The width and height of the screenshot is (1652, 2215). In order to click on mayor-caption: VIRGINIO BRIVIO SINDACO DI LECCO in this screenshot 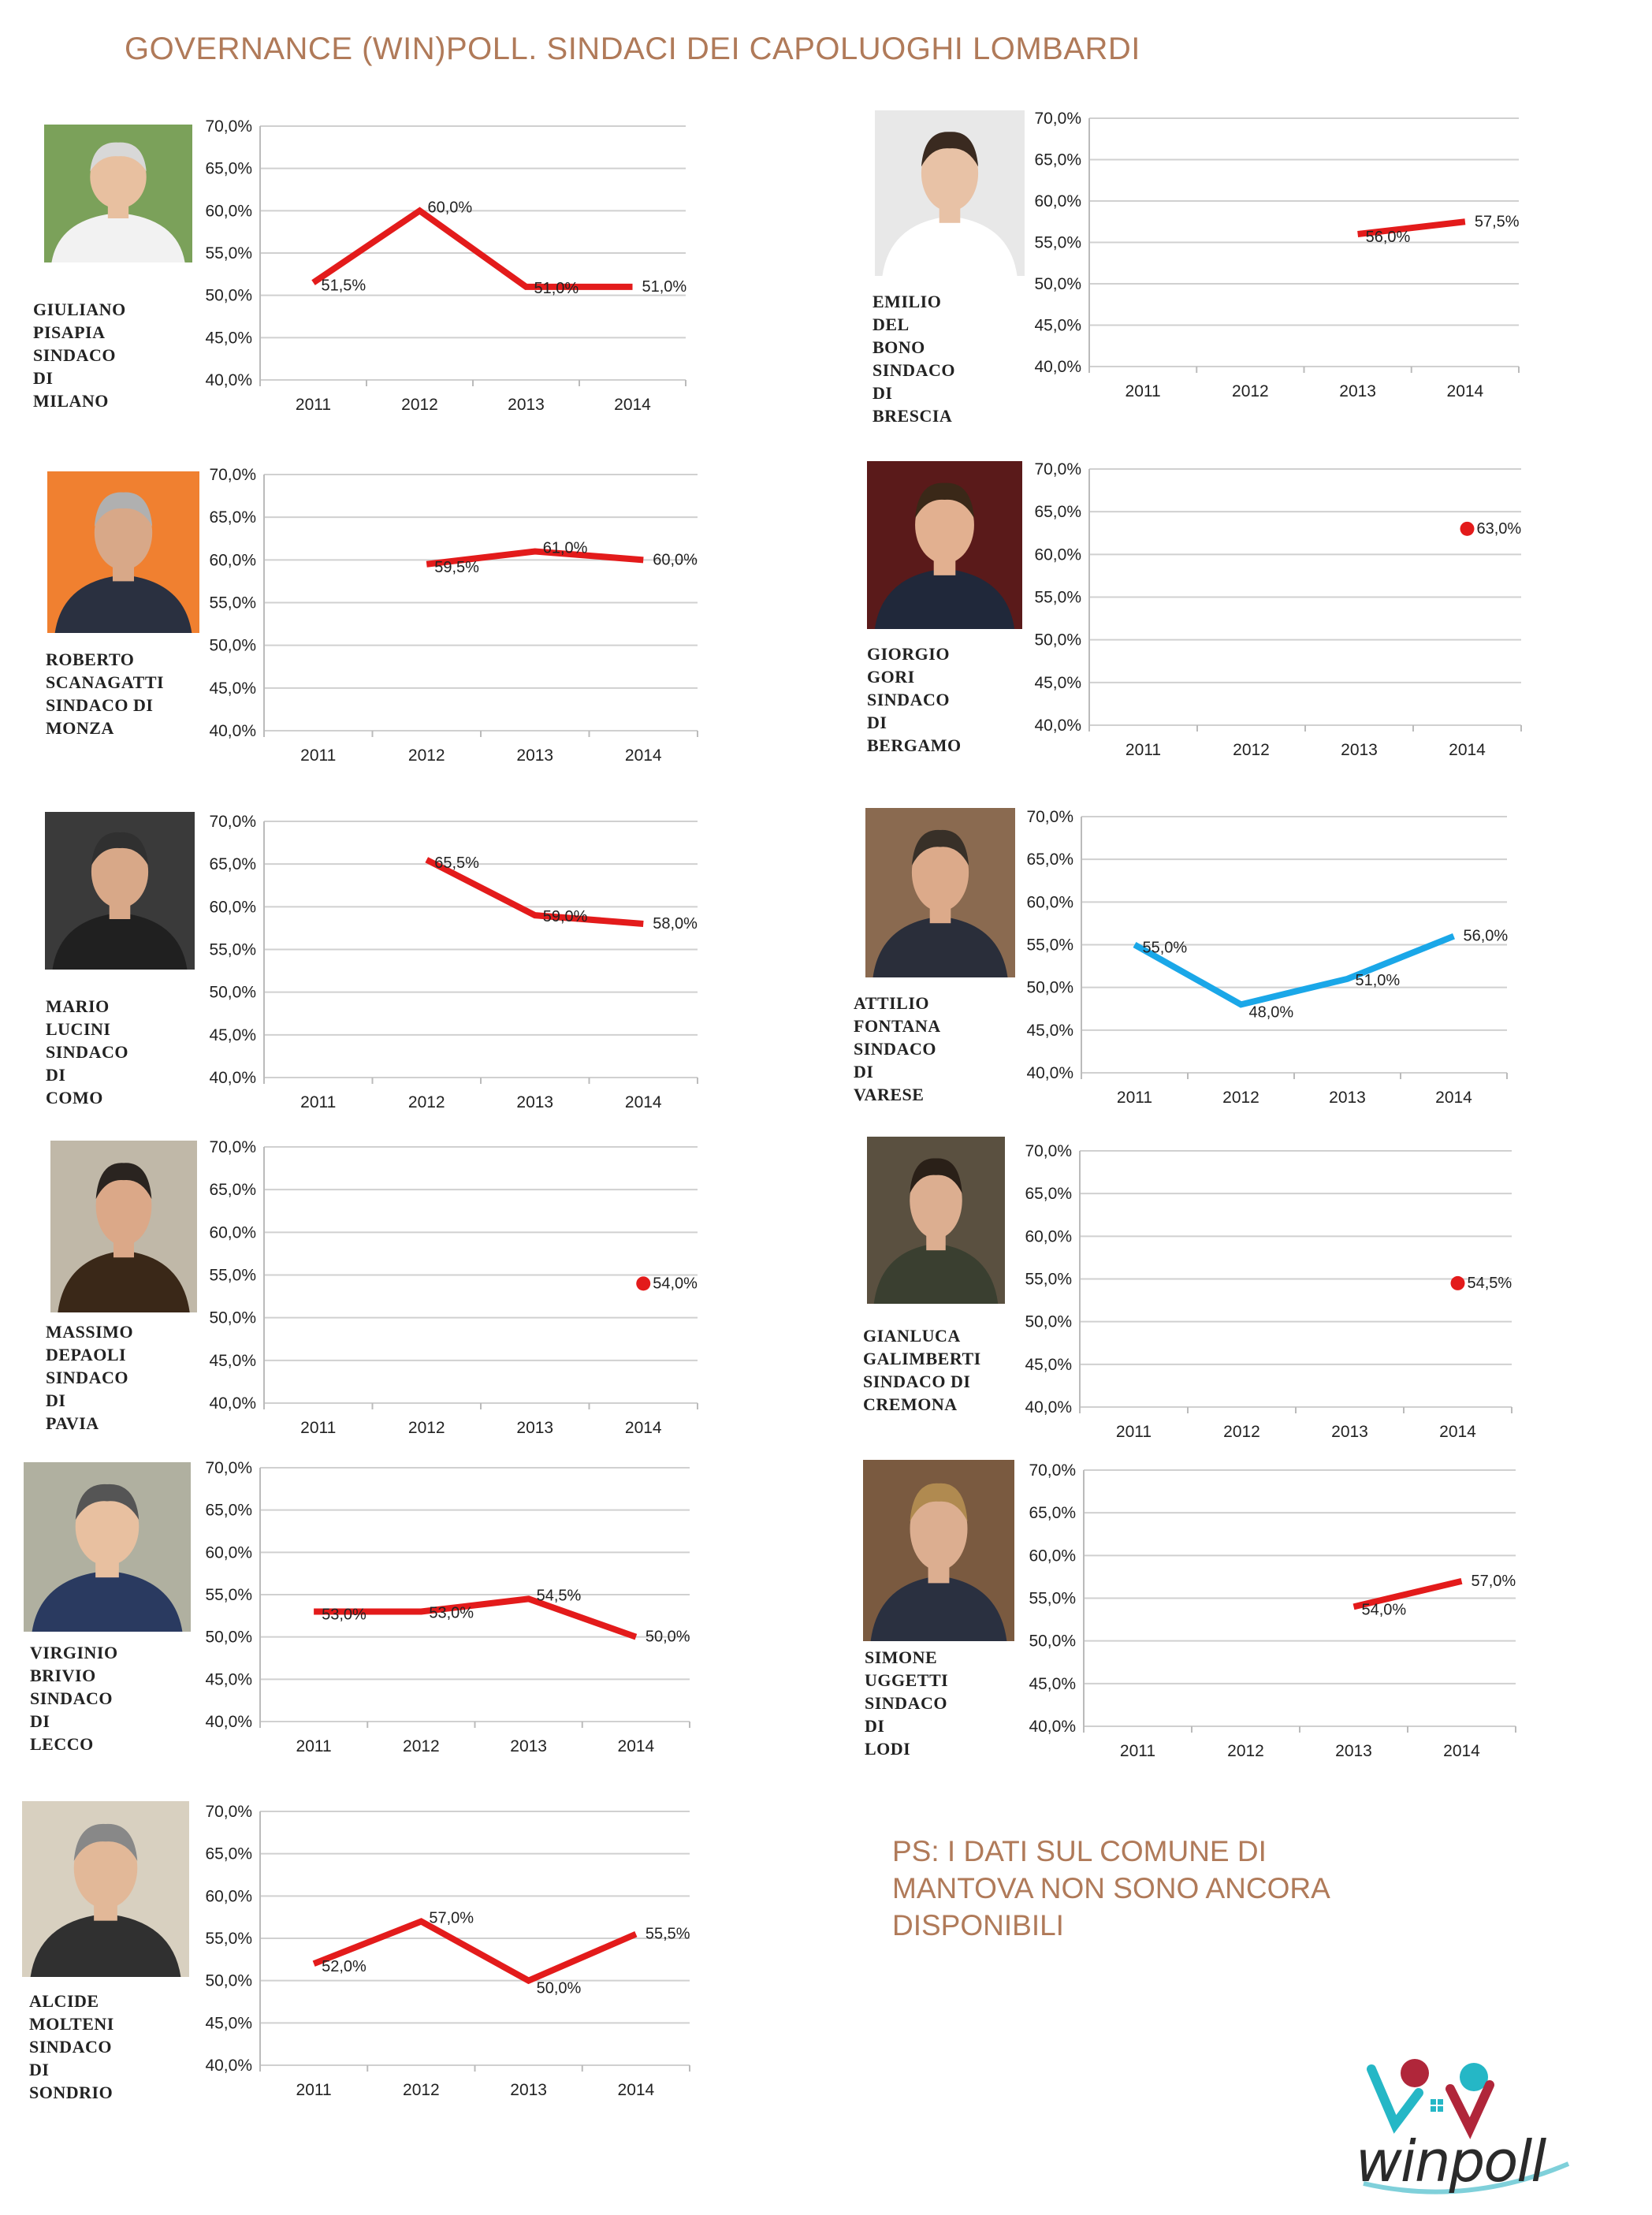, I will do `click(74, 1698)`.